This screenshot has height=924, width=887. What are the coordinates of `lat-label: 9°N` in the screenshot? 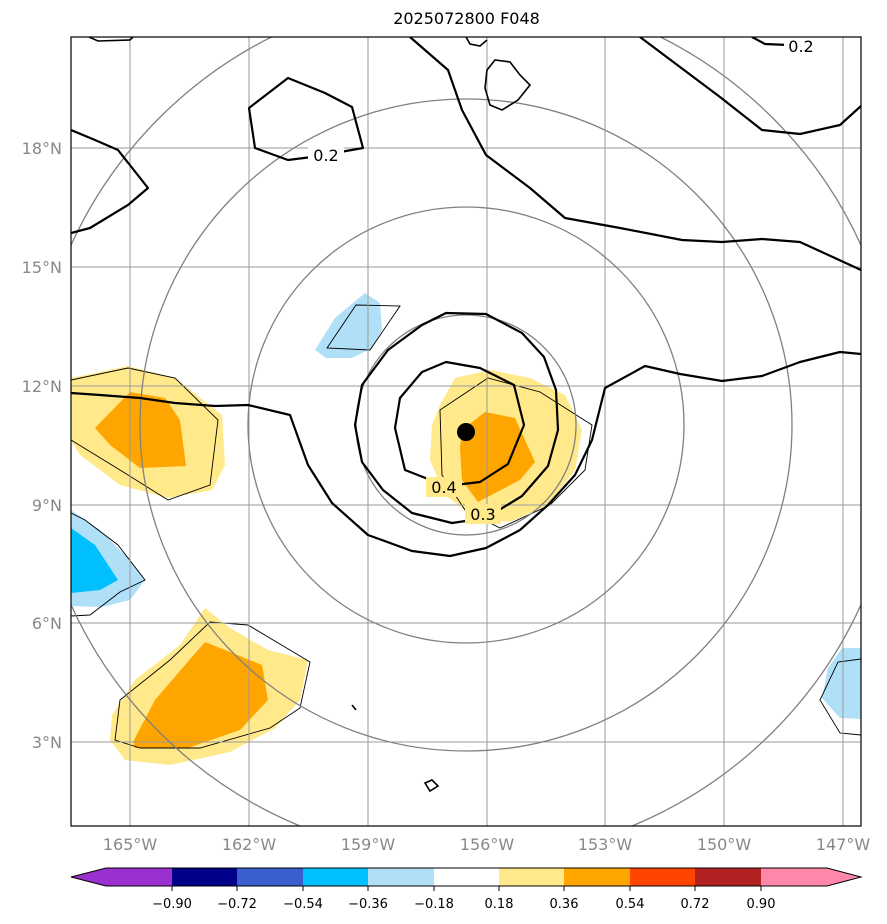 It's located at (47, 505).